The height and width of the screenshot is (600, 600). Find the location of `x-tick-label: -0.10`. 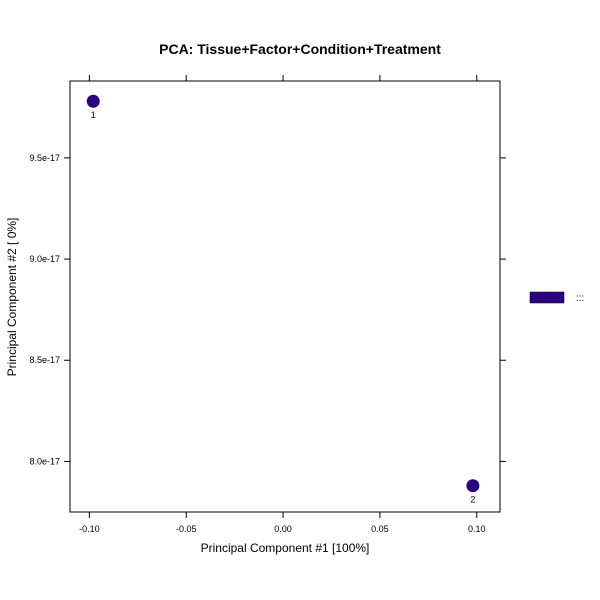

x-tick-label: -0.10 is located at coordinates (89, 529).